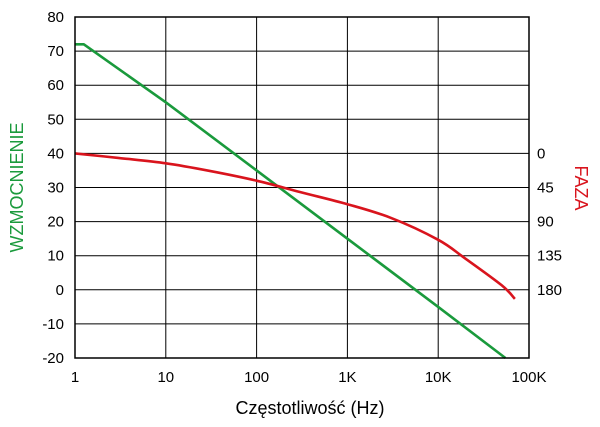 Image resolution: width=600 pixels, height=427 pixels. What do you see at coordinates (545, 188) in the screenshot?
I see `right-tick-label: 45` at bounding box center [545, 188].